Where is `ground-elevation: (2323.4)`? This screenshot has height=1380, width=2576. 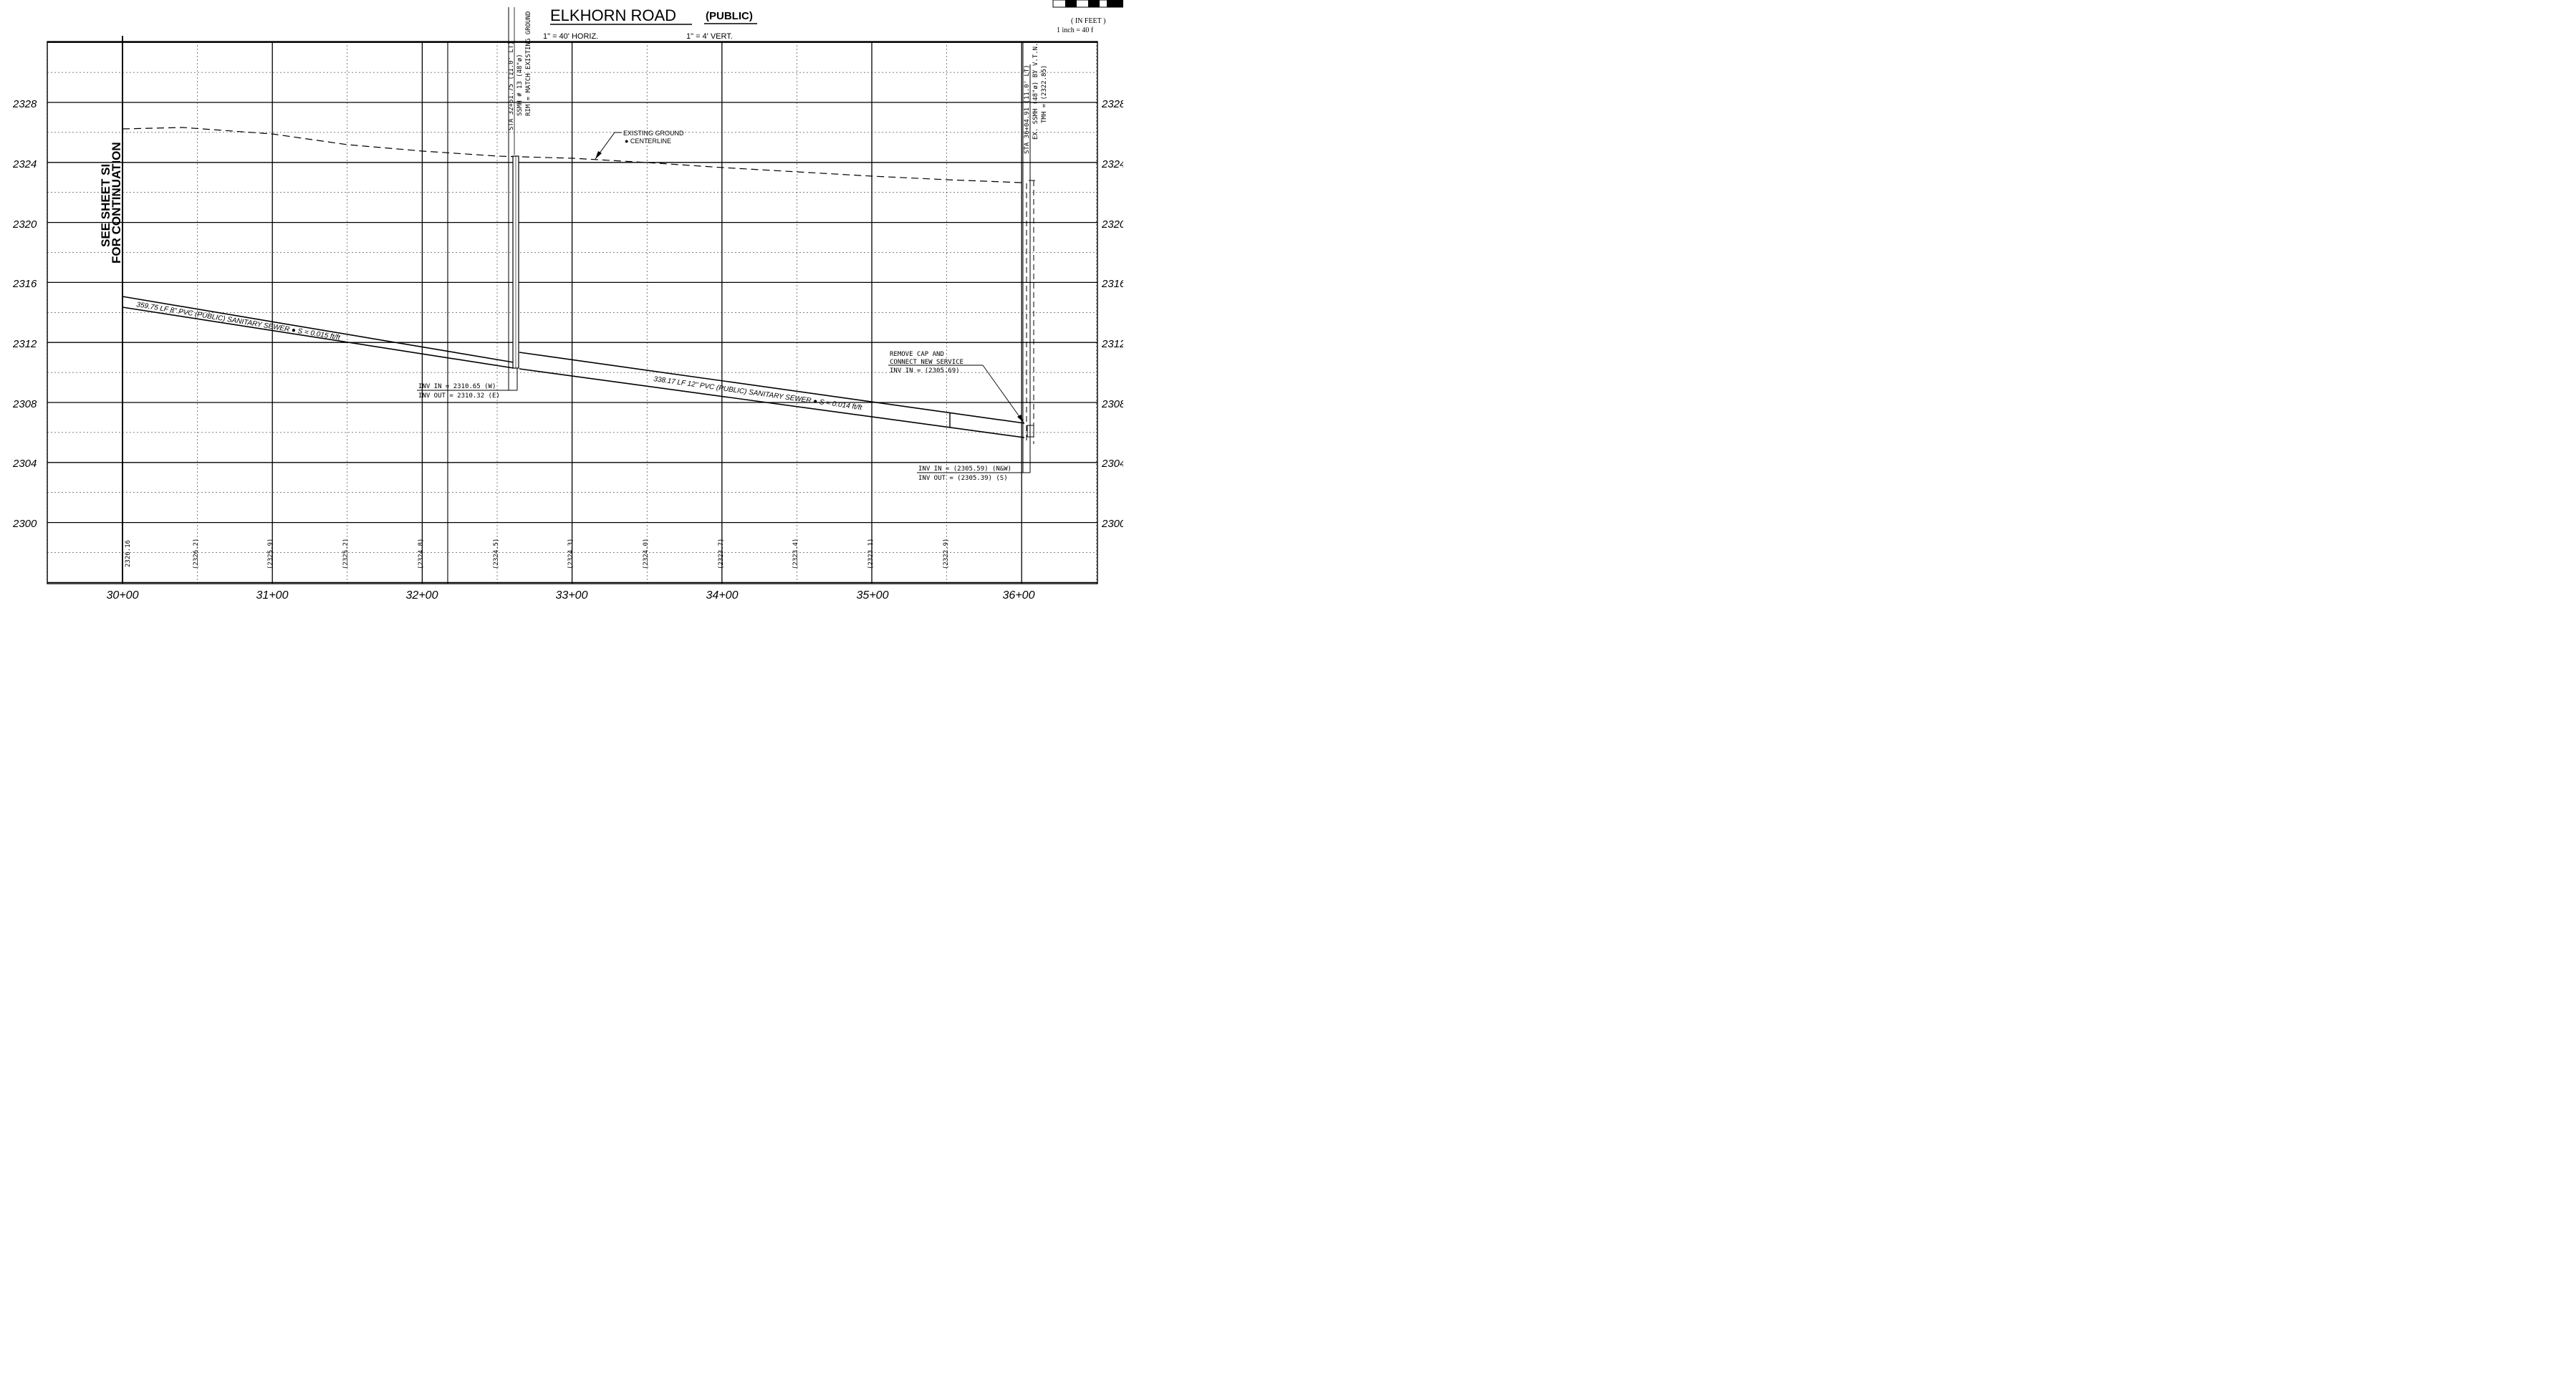
ground-elevation: (2323.4) is located at coordinates (795, 554).